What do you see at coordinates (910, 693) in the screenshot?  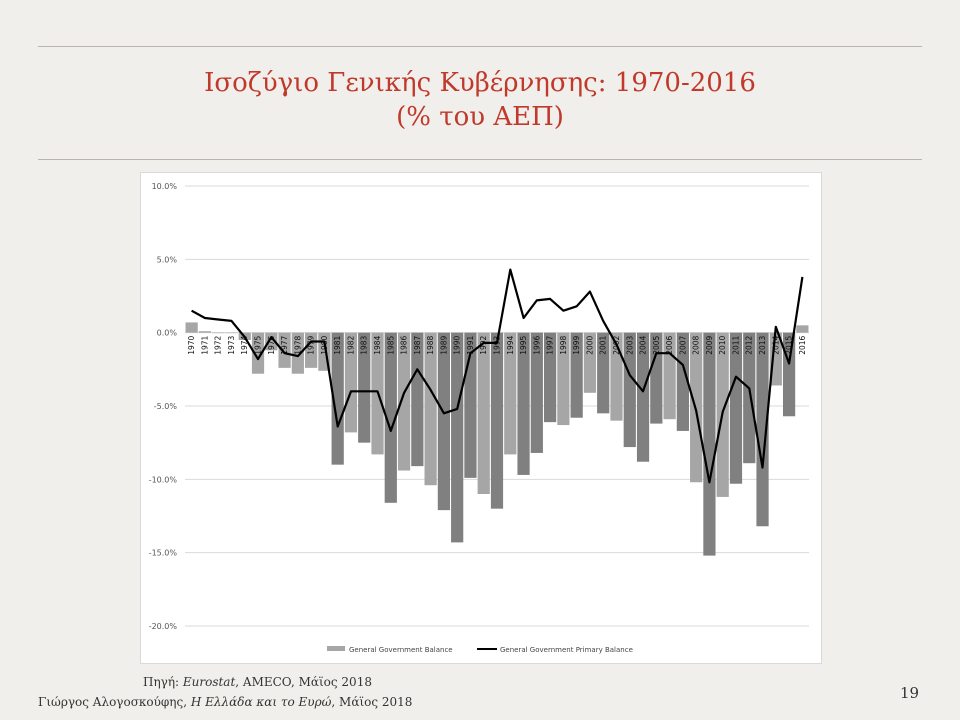 I see `page-number: 19` at bounding box center [910, 693].